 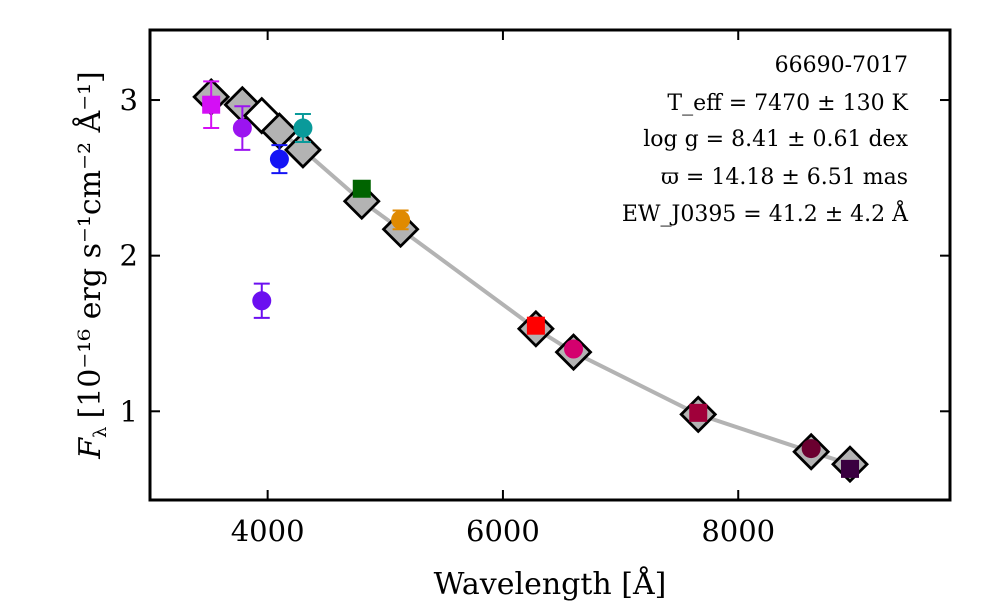 What do you see at coordinates (90, 448) in the screenshot?
I see `y-axis-label-symbol: F` at bounding box center [90, 448].